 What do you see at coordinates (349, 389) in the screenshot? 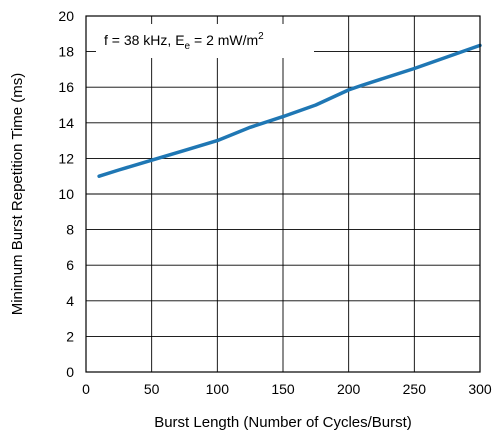
I see `x-tick-label: 200` at bounding box center [349, 389].